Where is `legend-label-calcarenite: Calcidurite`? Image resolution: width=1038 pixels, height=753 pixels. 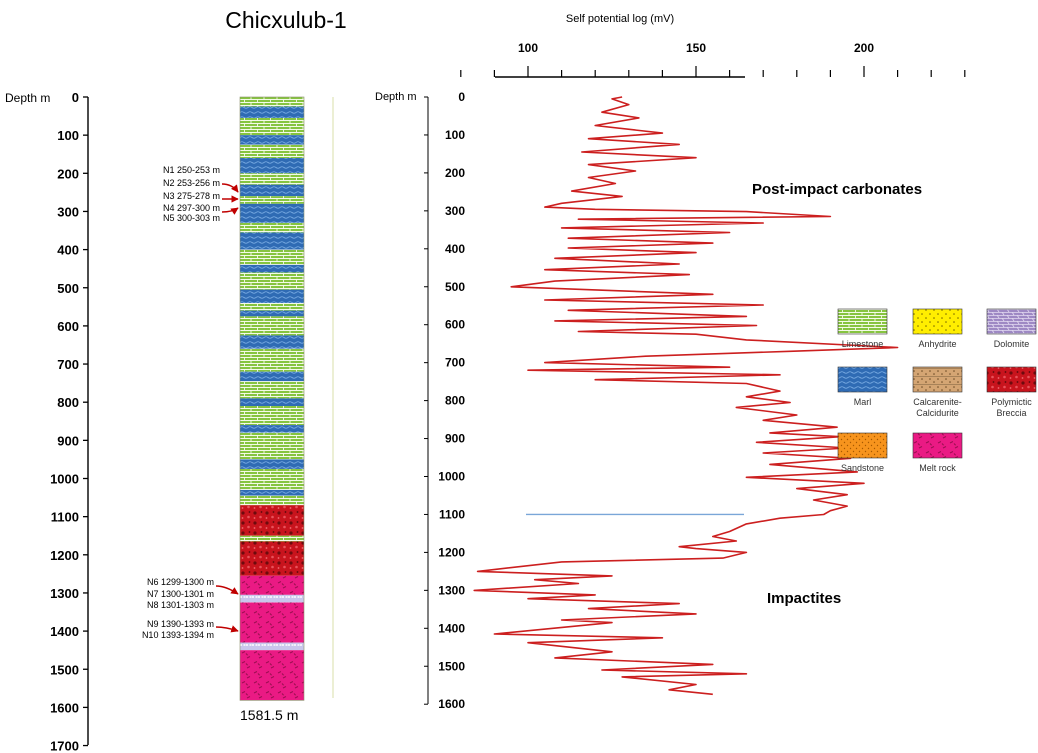
legend-label-calcarenite: Calcidurite is located at coordinates (937, 413).